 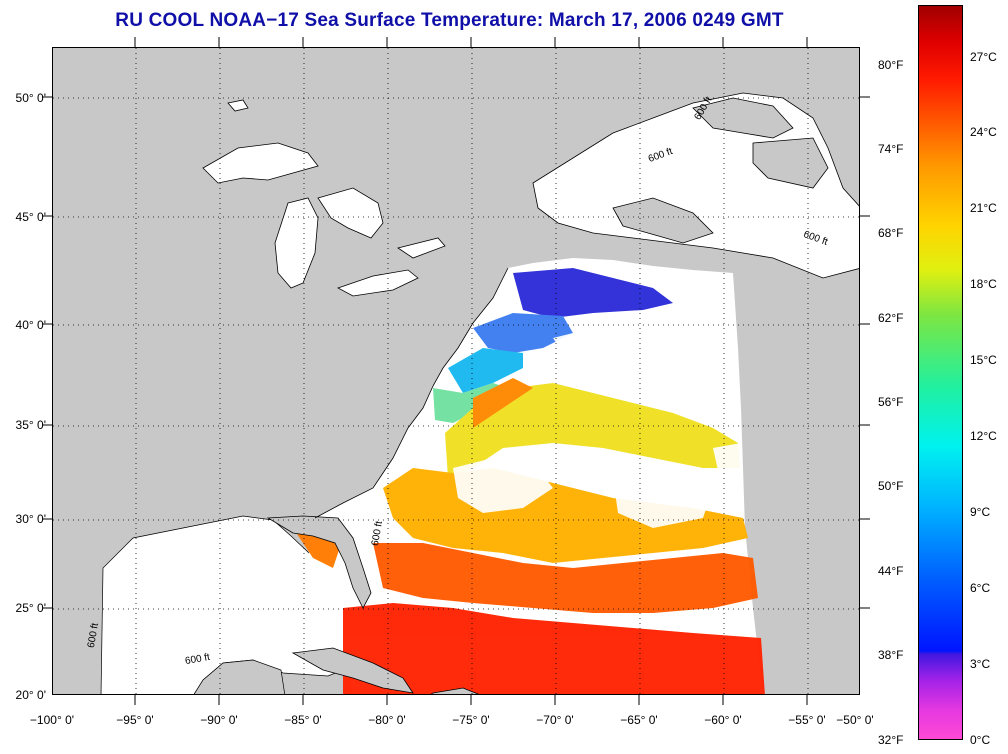 What do you see at coordinates (891, 318) in the screenshot?
I see `colorbar-f-62: 62°F` at bounding box center [891, 318].